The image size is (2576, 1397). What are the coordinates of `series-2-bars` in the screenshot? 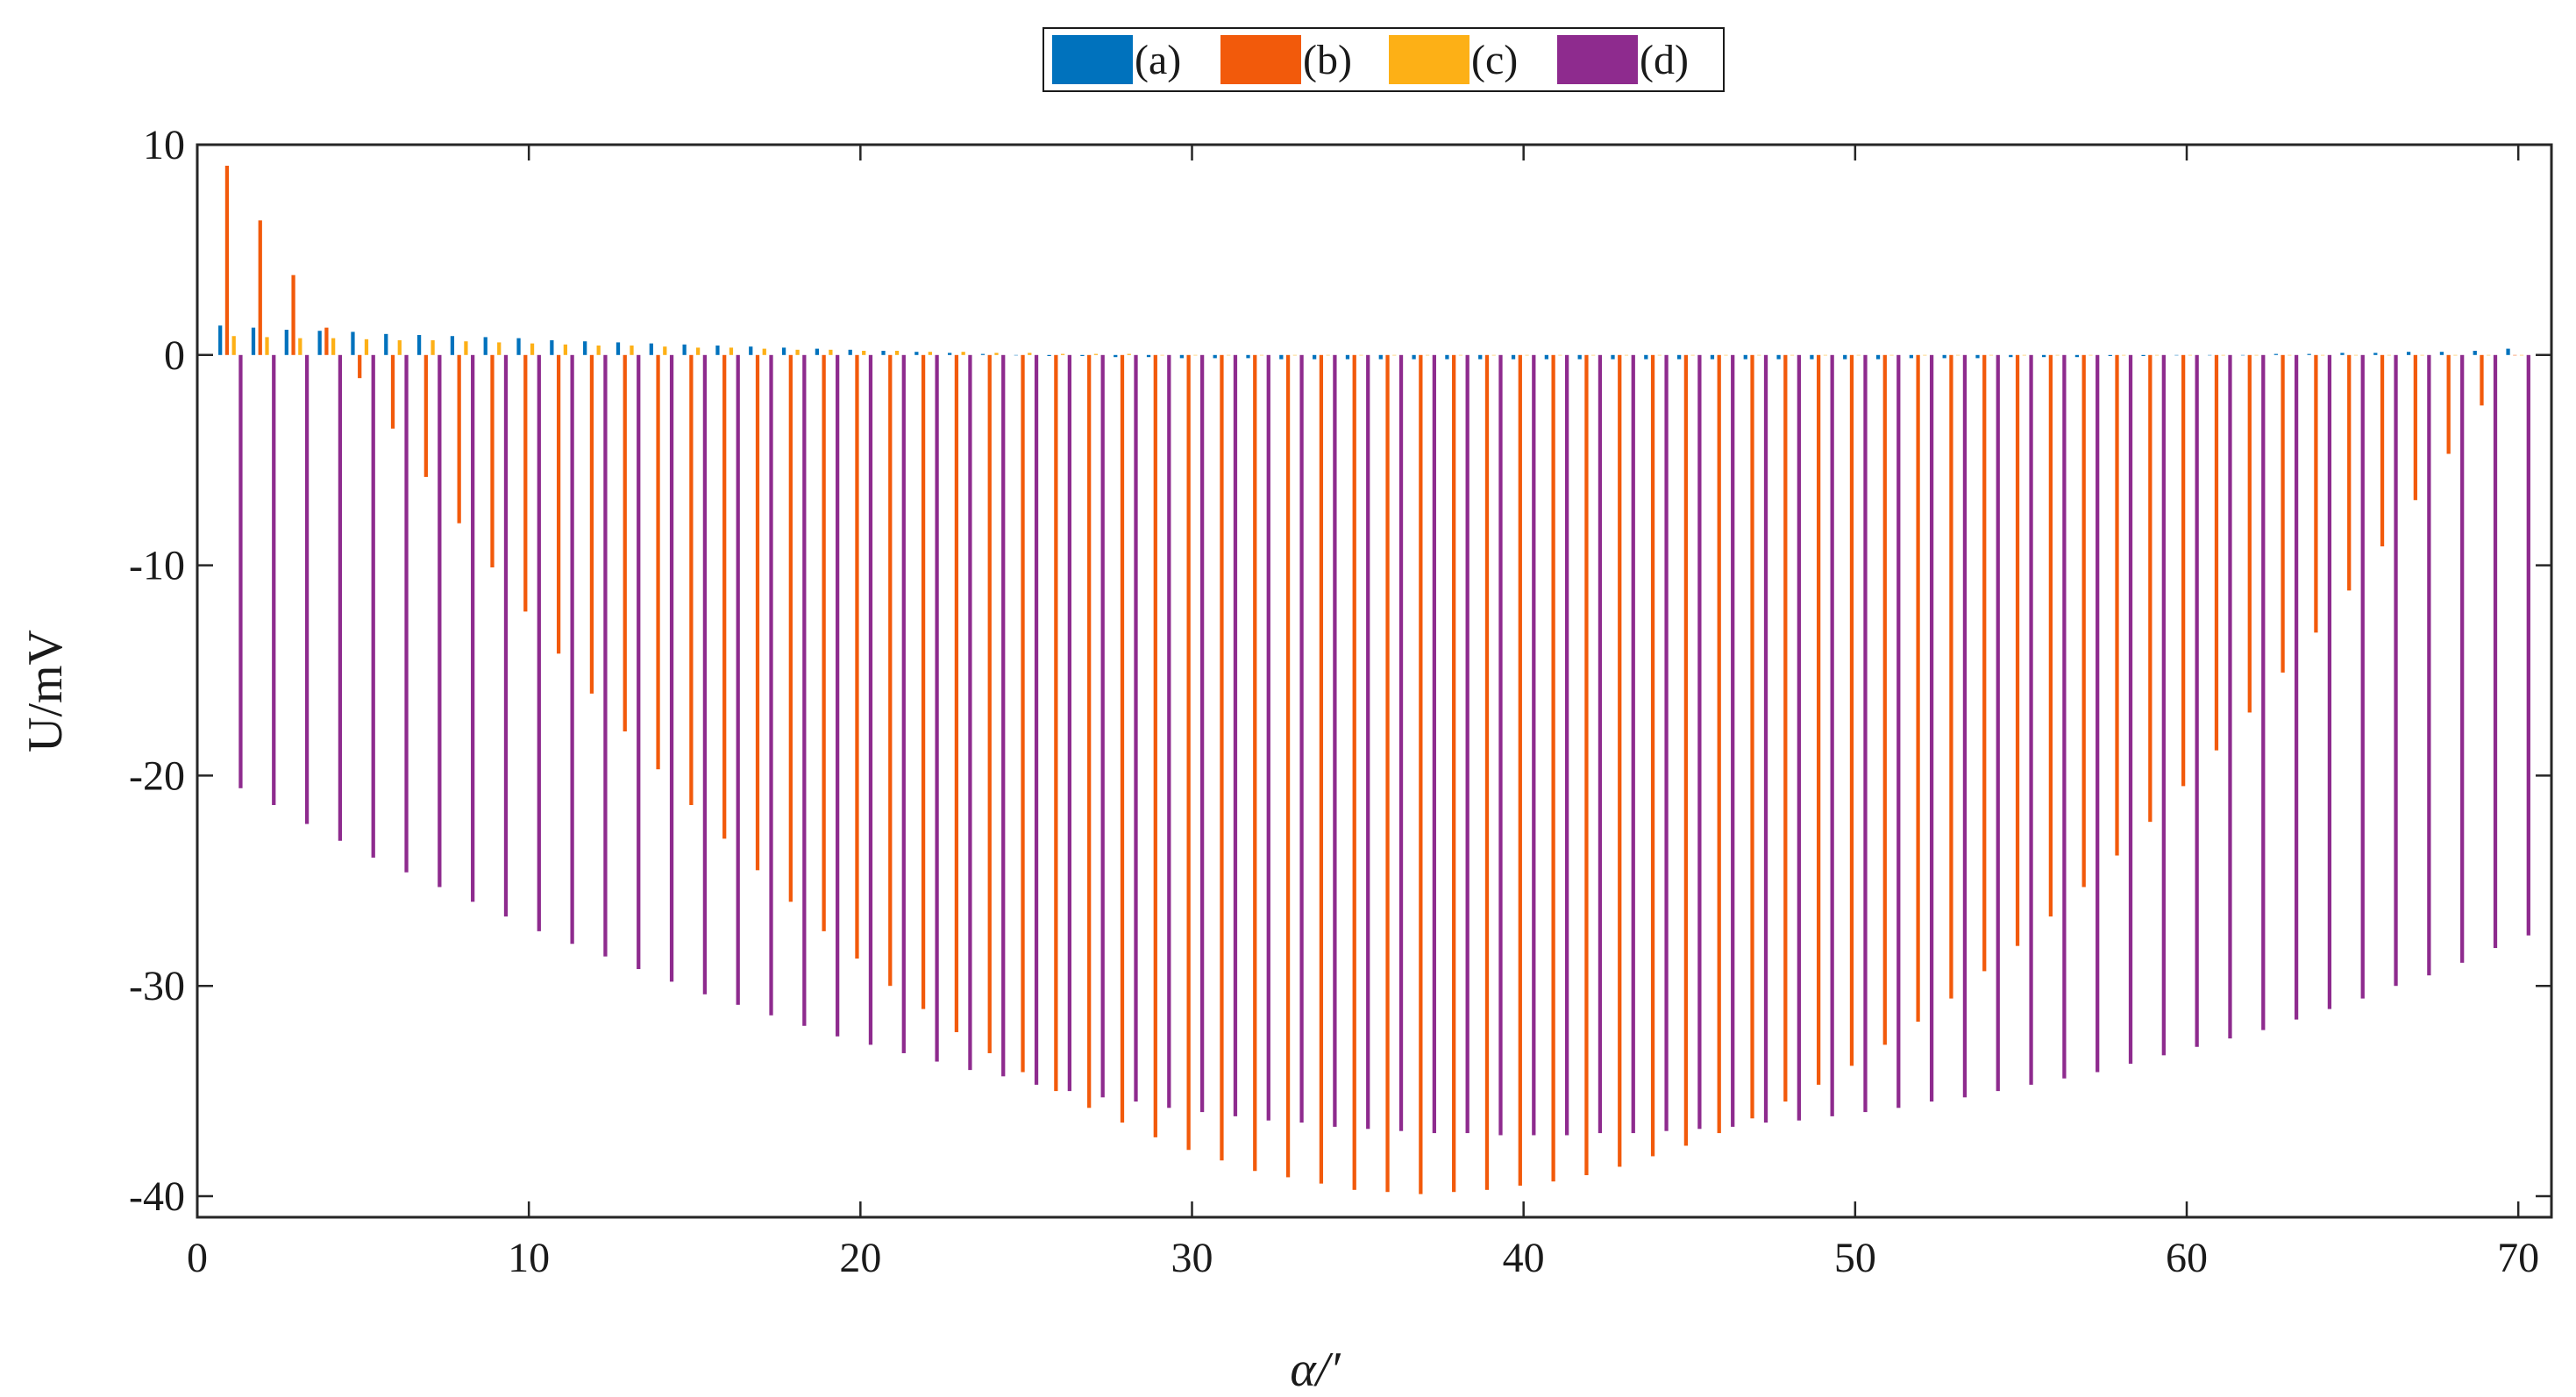 It's located at (1377, 346).